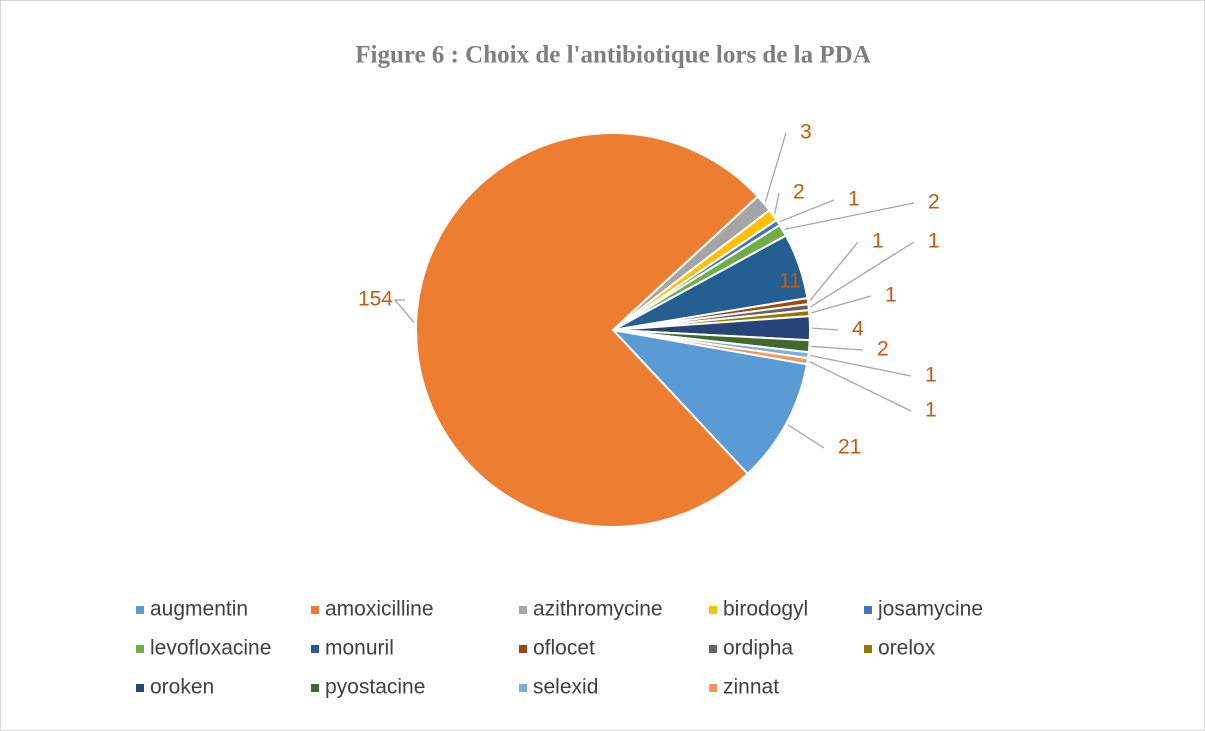 This screenshot has width=1205, height=731. I want to click on legend-label: monuril, so click(359, 648).